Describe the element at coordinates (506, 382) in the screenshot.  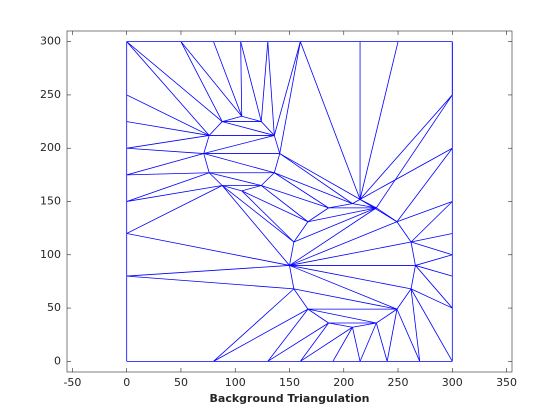
I see `x-tick-label: 350` at that location.